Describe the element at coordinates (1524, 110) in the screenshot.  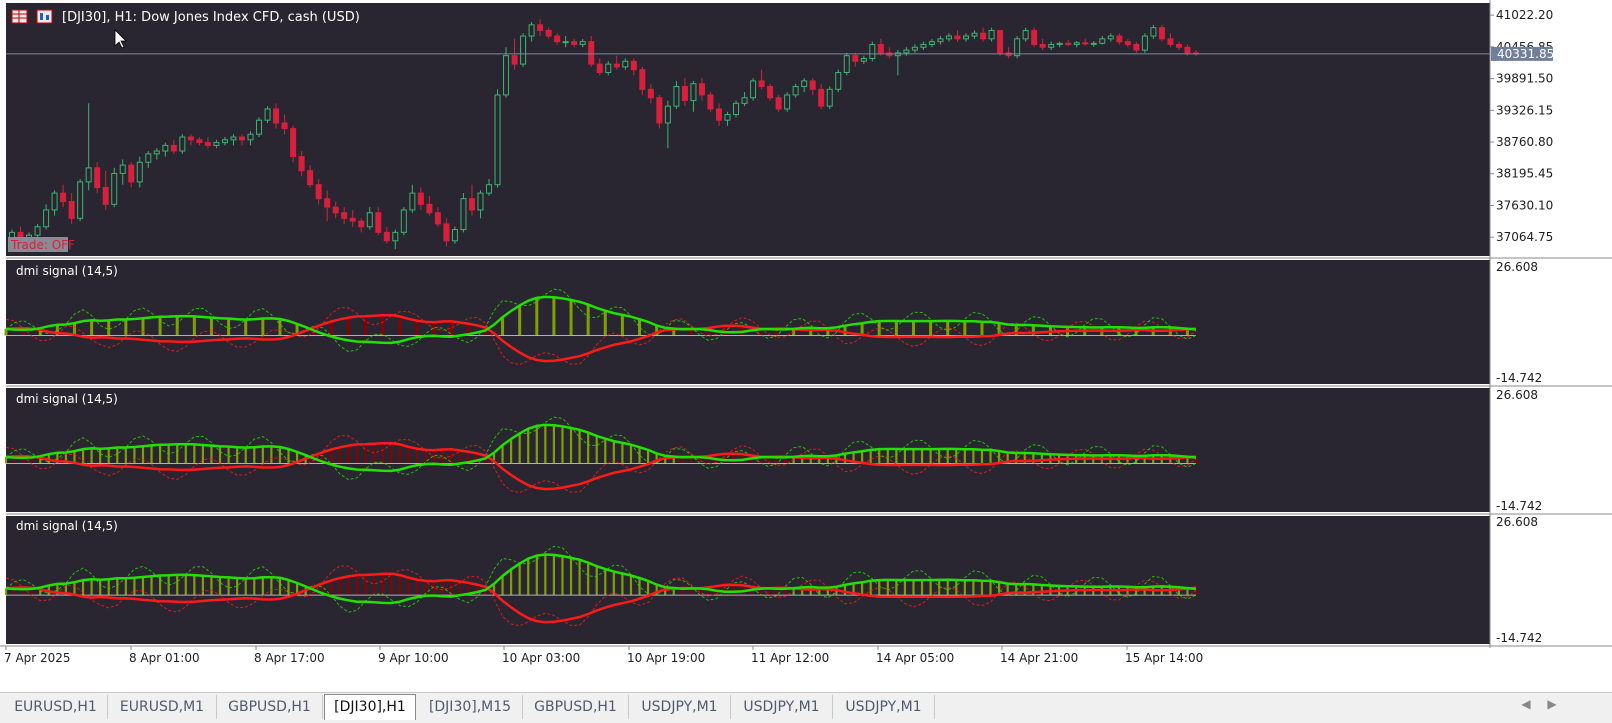
I see `price-axis-label: 39326.15` at that location.